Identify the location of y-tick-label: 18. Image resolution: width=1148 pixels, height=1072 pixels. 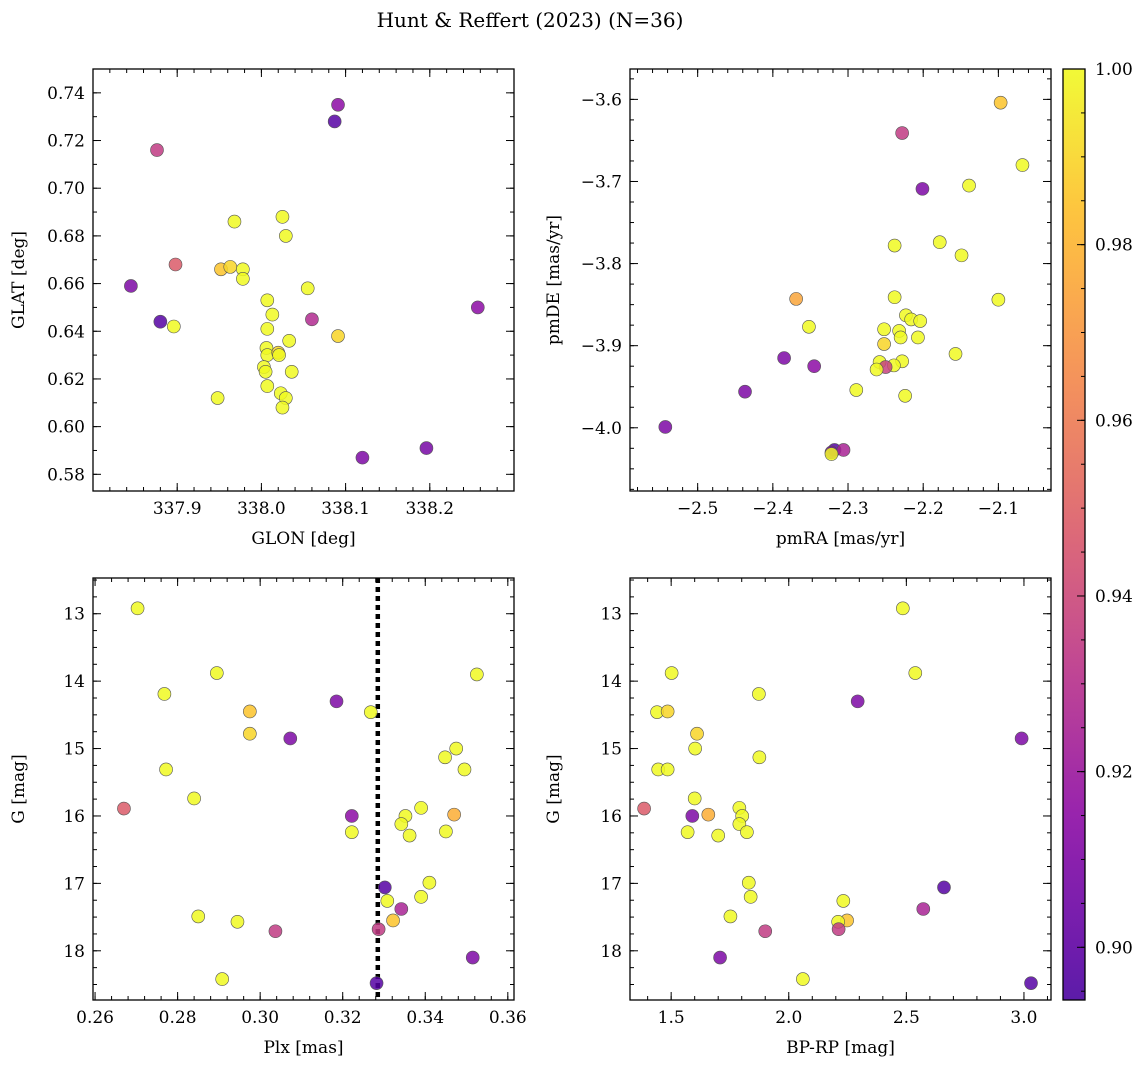
(611, 952).